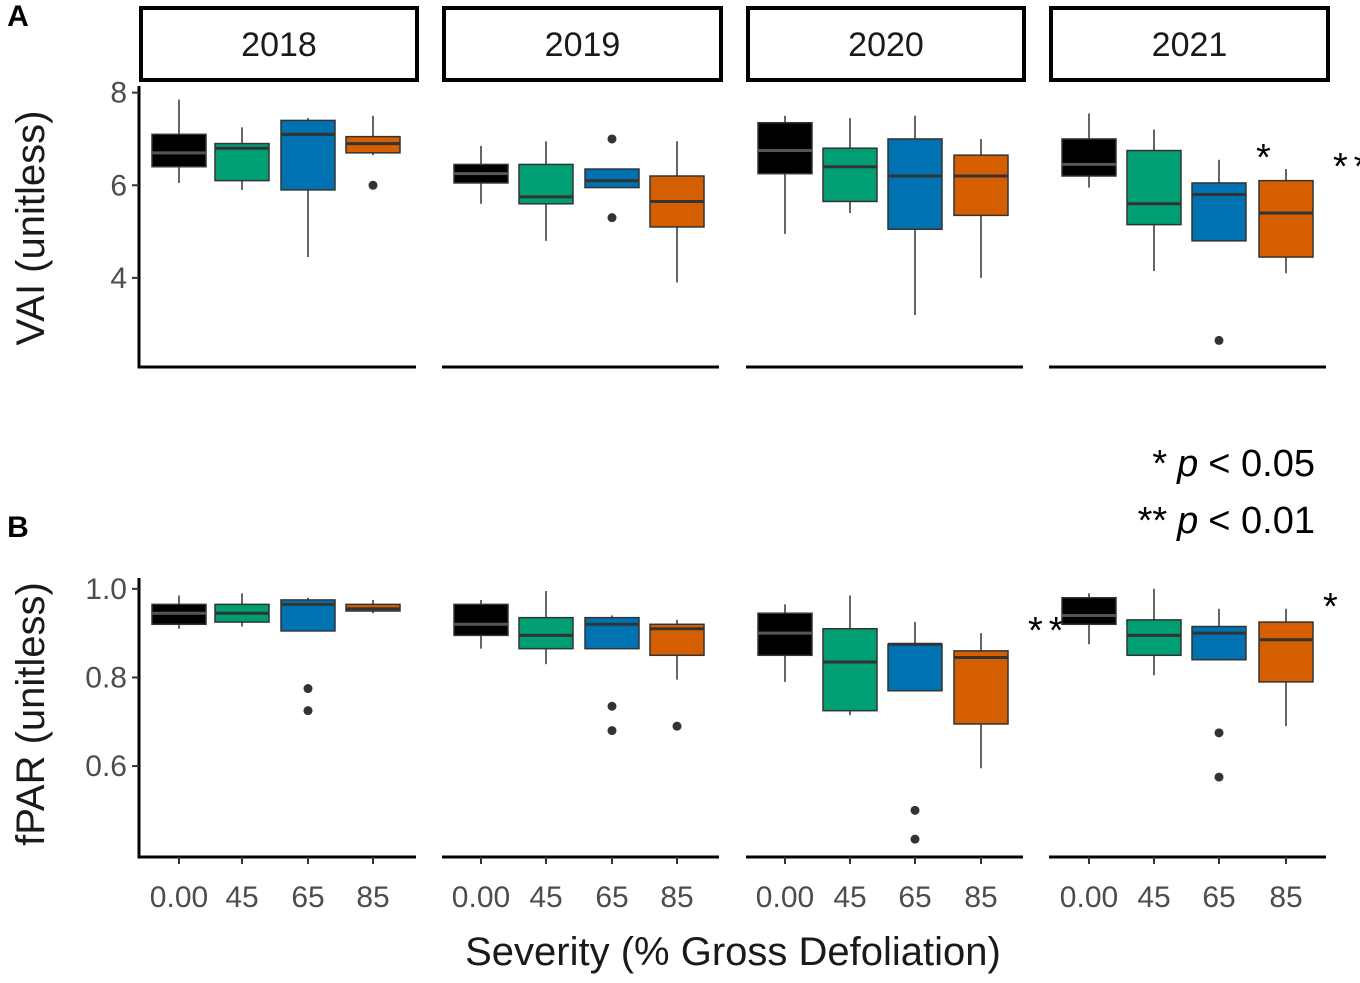 This screenshot has height=983, width=1360. I want to click on significance-legend: * p < 0.05 ** p < 0.01, so click(1226, 492).